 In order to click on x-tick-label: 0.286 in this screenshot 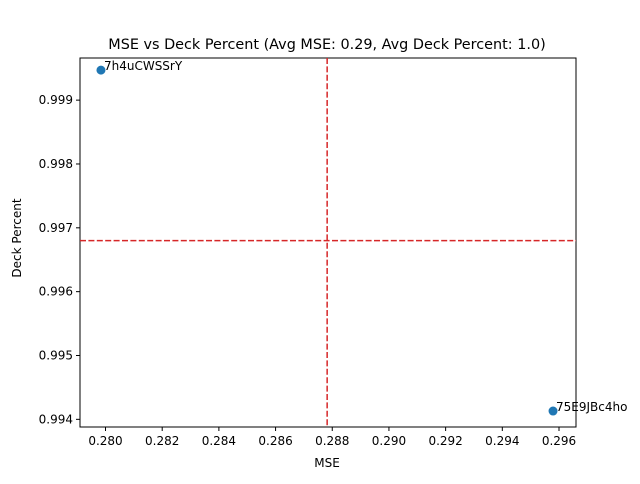, I will do `click(275, 441)`.